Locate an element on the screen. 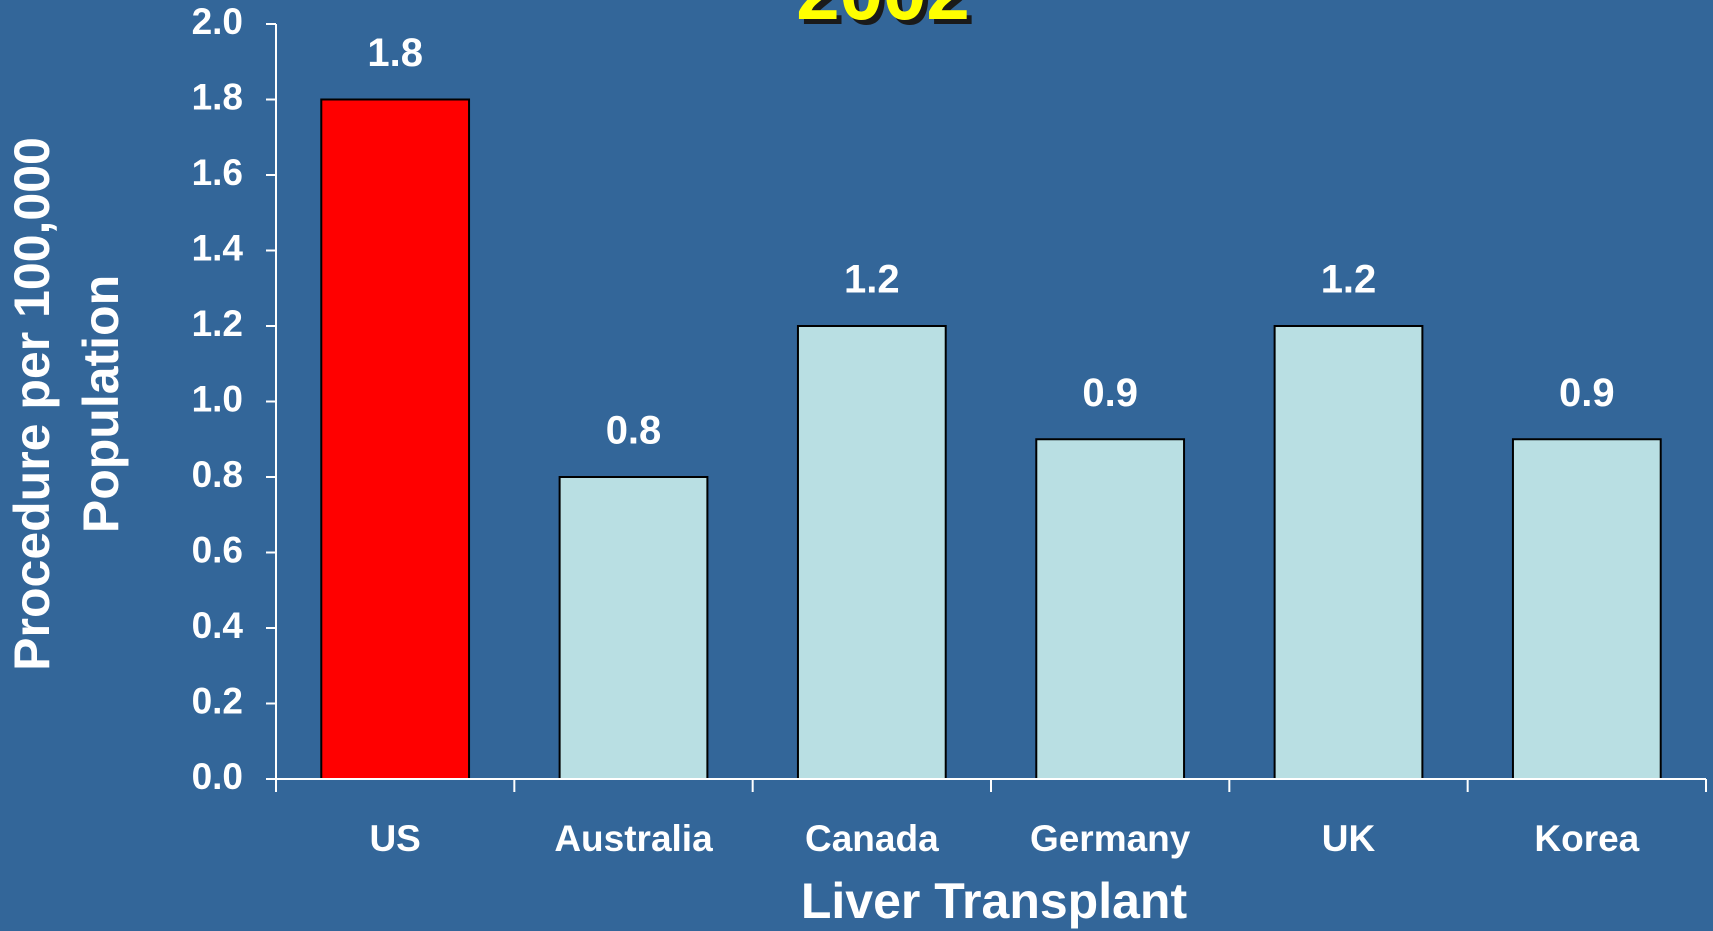 The height and width of the screenshot is (931, 1713). x-tick-label: UK is located at coordinates (1349, 838).